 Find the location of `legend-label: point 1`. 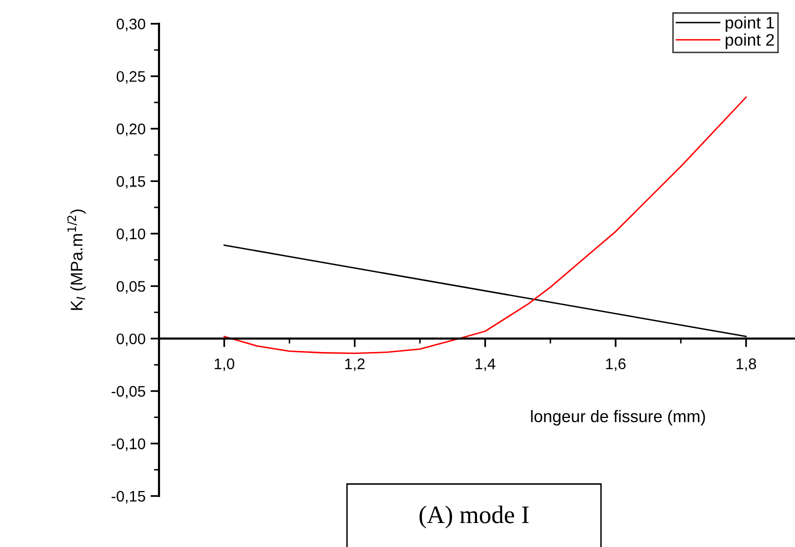

legend-label: point 1 is located at coordinates (750, 24).